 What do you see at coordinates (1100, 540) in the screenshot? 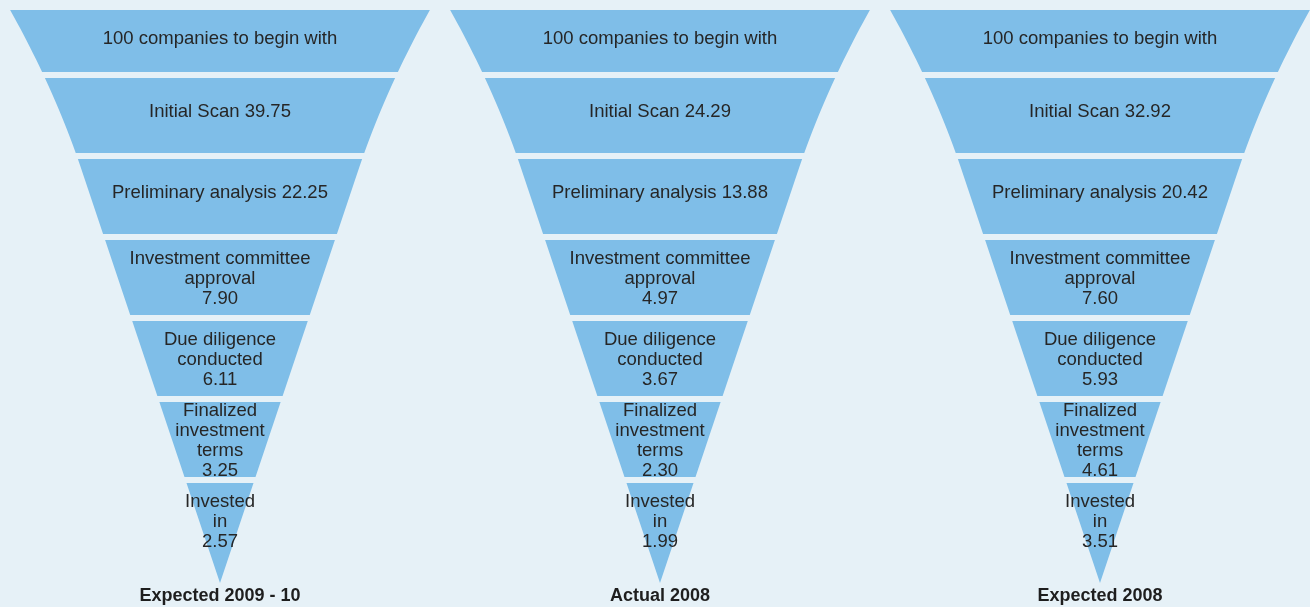
I see `data-label: 3.51` at bounding box center [1100, 540].